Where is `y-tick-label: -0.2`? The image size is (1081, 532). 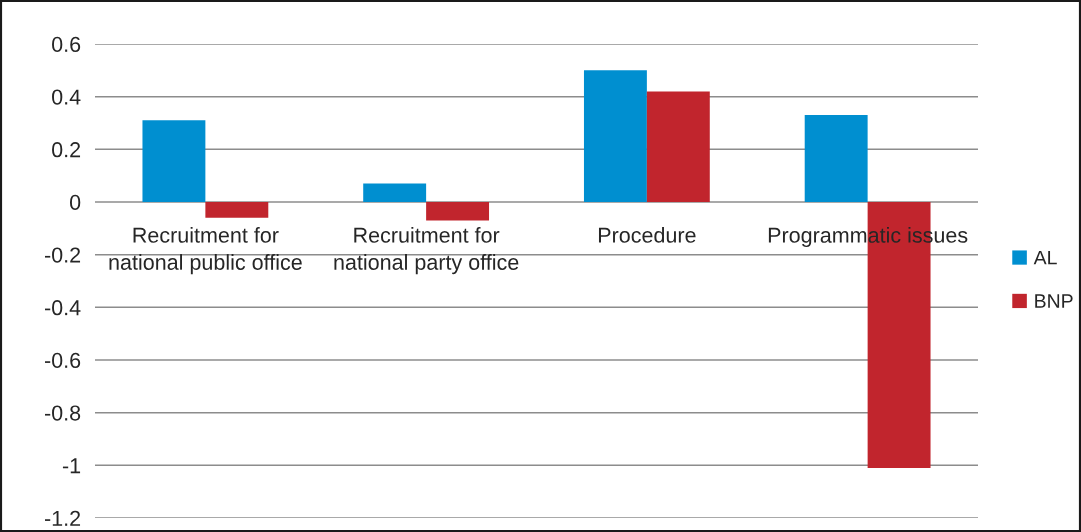 y-tick-label: -0.2 is located at coordinates (62, 255).